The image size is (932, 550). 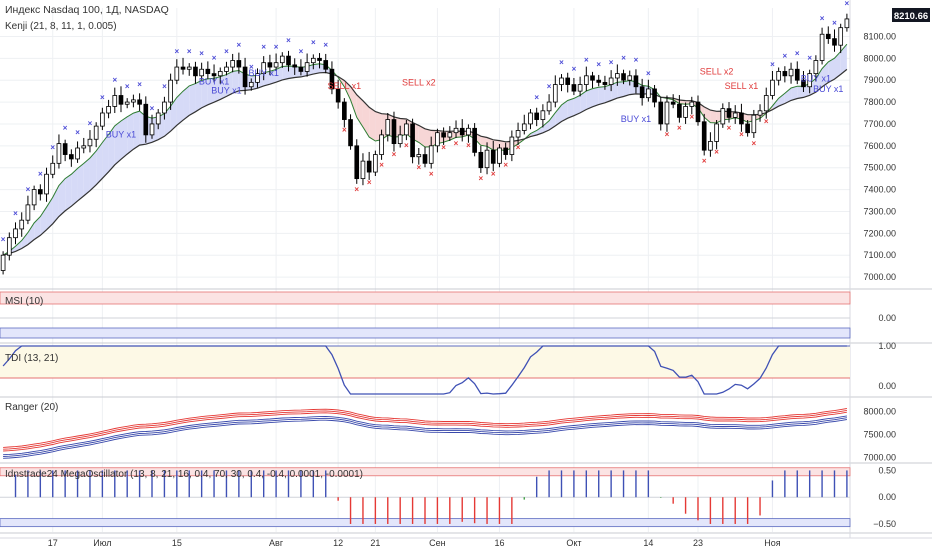 What do you see at coordinates (887, 318) in the screenshot?
I see `msi-tick-label: 0.00` at bounding box center [887, 318].